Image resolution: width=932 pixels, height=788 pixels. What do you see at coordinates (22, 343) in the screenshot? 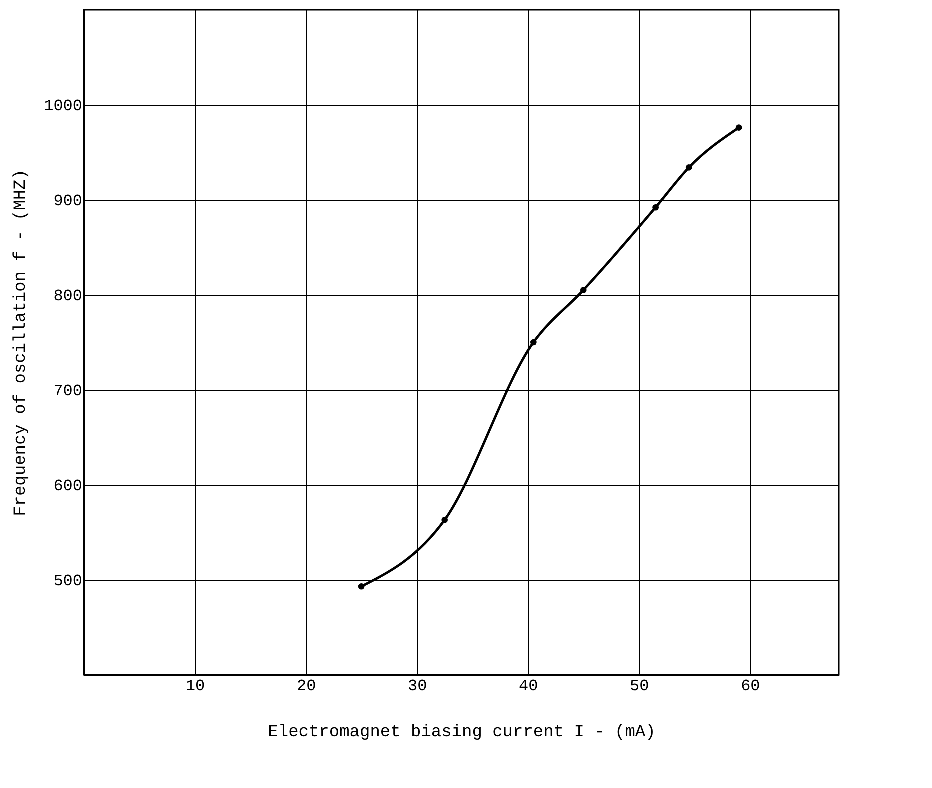
I see `y-axis-title: Frequency of oscillation f - (MHZ)` at bounding box center [22, 343].